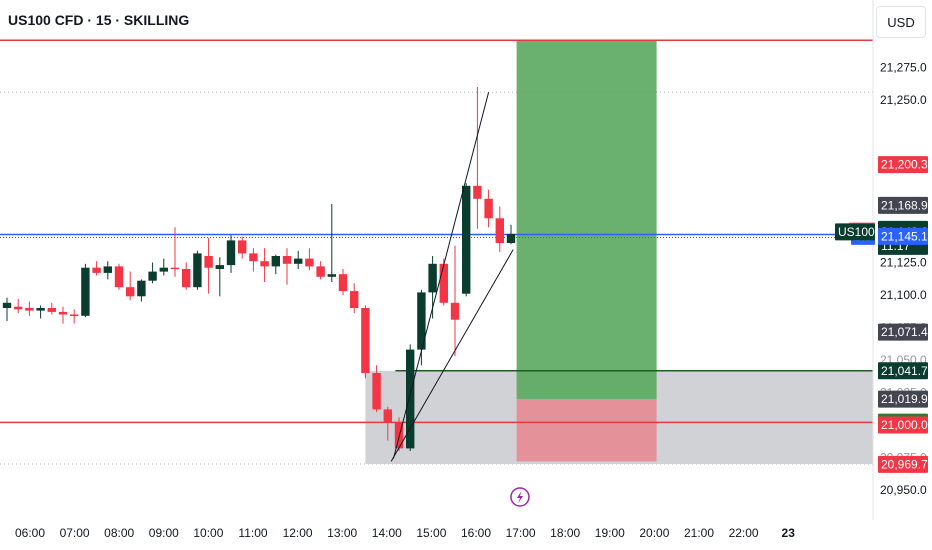 The height and width of the screenshot is (550, 932). Describe the element at coordinates (744, 533) in the screenshot. I see `time-tick-label: 22:00` at that location.